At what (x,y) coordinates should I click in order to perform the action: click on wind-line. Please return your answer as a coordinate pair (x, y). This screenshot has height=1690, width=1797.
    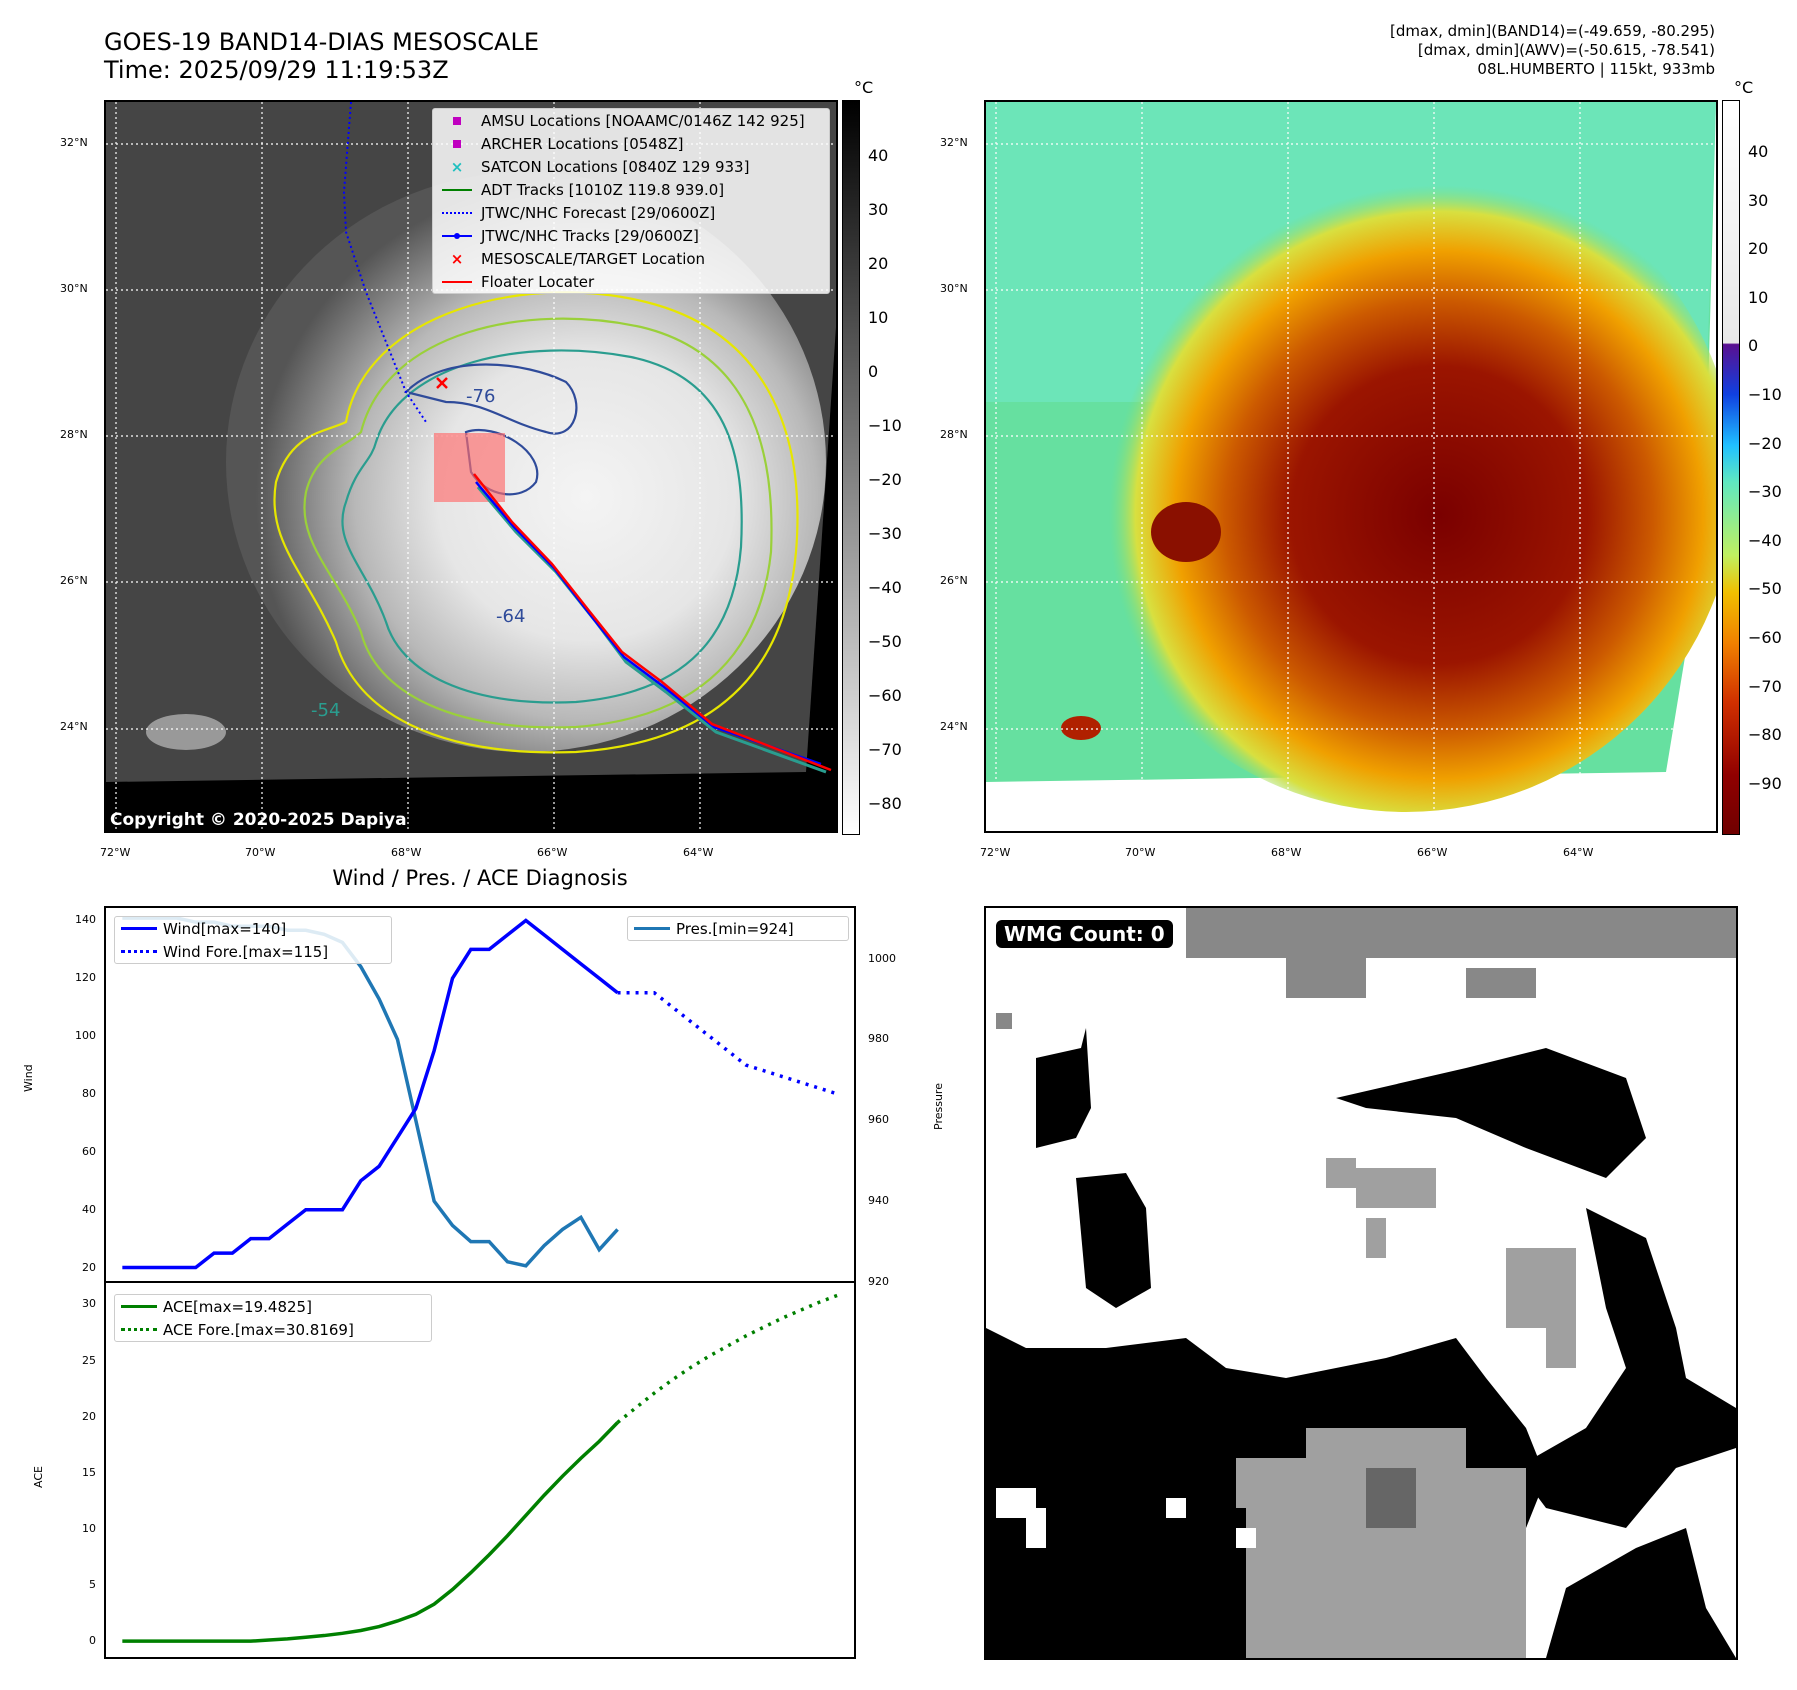
    Looking at the image, I should click on (370, 1094).